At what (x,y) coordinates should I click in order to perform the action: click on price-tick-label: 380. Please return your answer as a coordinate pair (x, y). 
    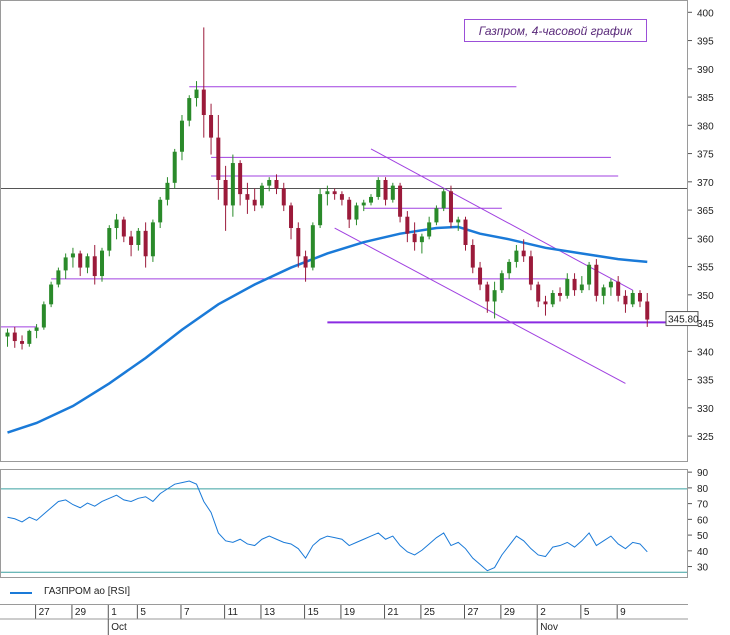
    Looking at the image, I should click on (705, 126).